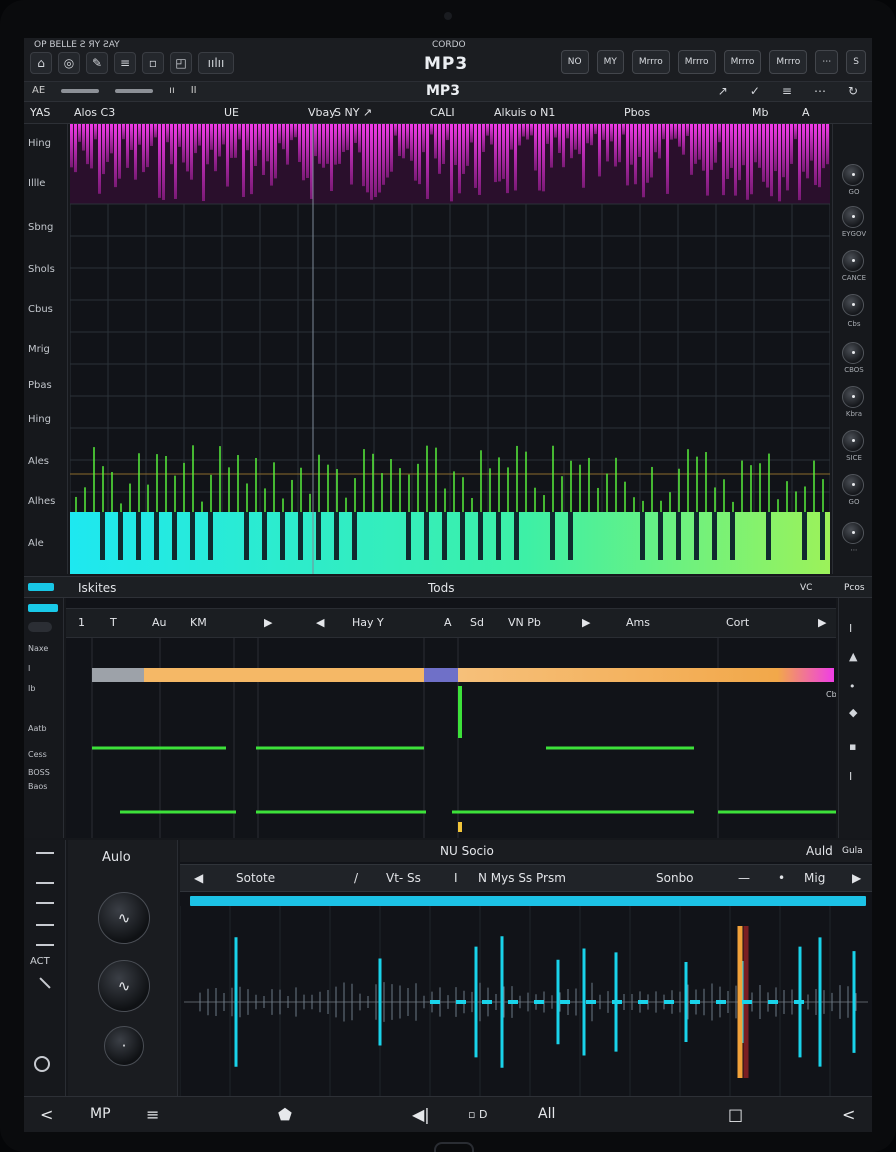  I want to click on minus-icon: —, so click(744, 878).